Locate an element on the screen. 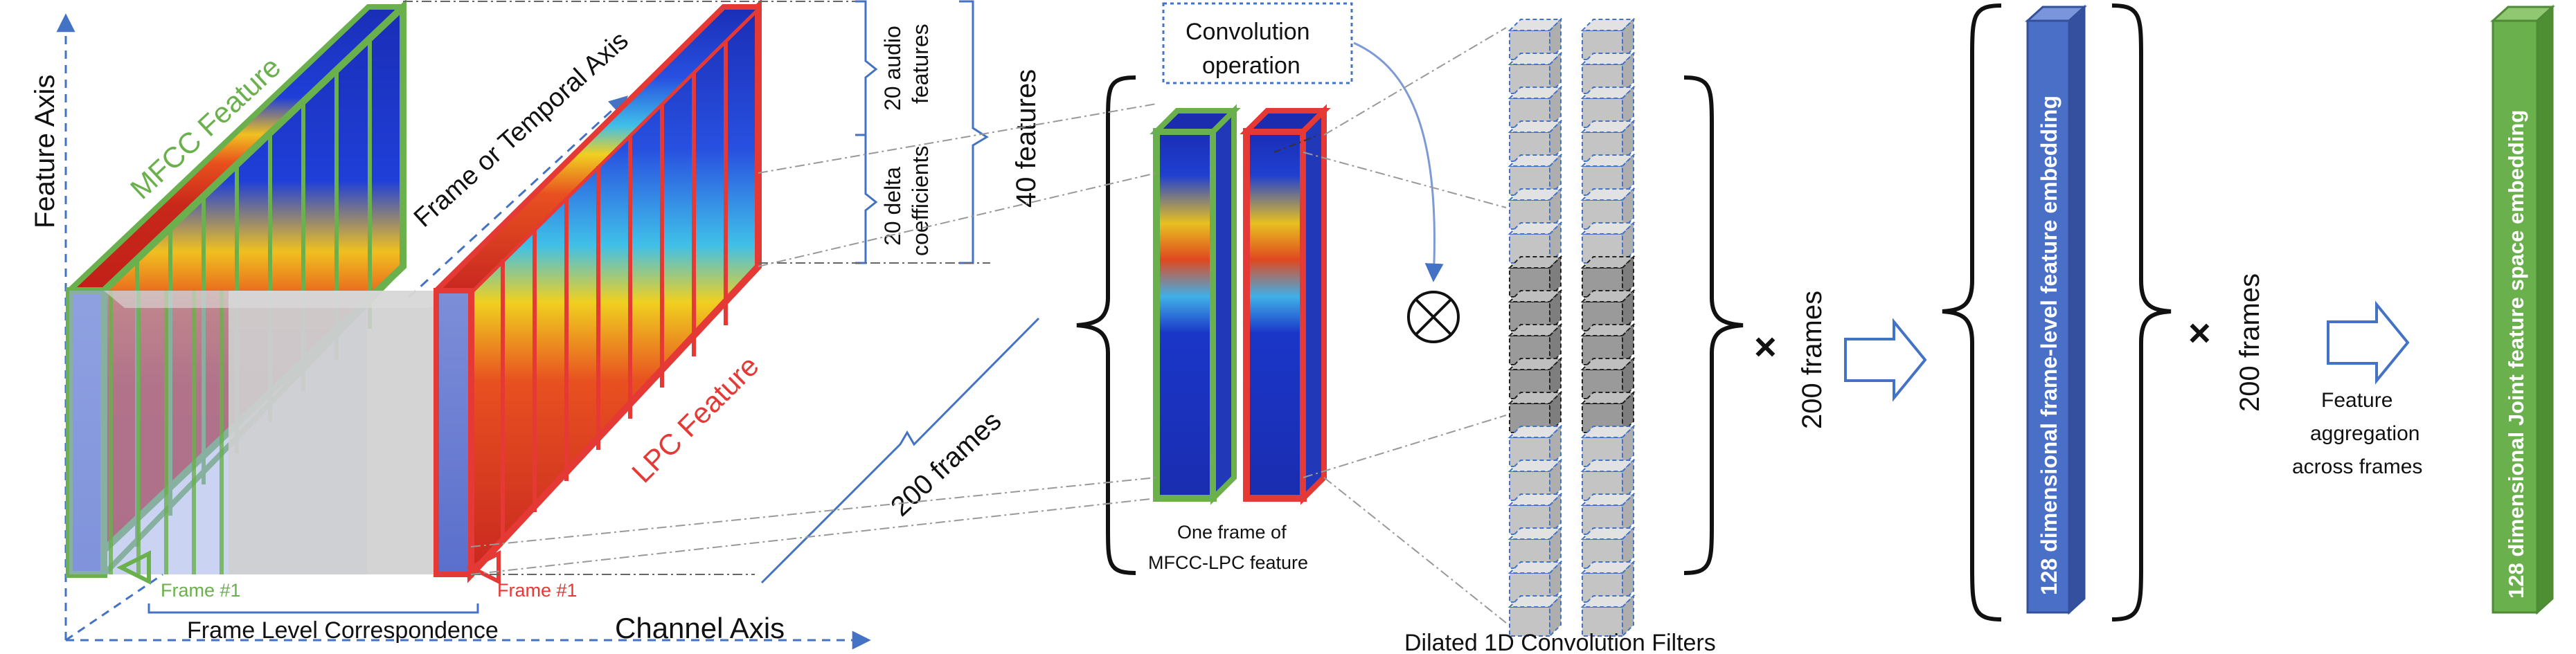 This screenshot has height=654, width=2576. filters-label: Dilated 1D Convolution Filters is located at coordinates (1560, 642).